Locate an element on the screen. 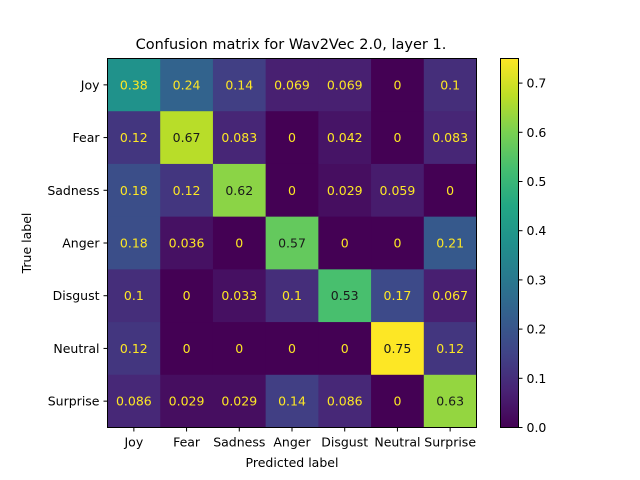  x-tick-label: Anger is located at coordinates (292, 442).